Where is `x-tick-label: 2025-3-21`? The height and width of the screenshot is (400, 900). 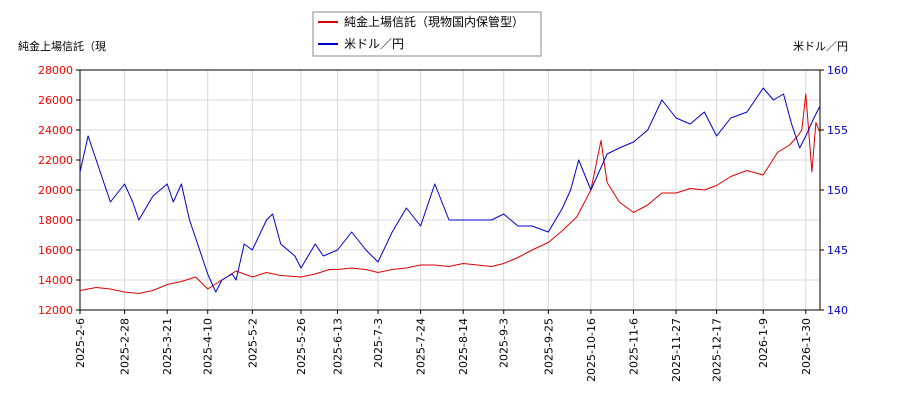
x-tick-label: 2025-3-21 is located at coordinates (167, 346).